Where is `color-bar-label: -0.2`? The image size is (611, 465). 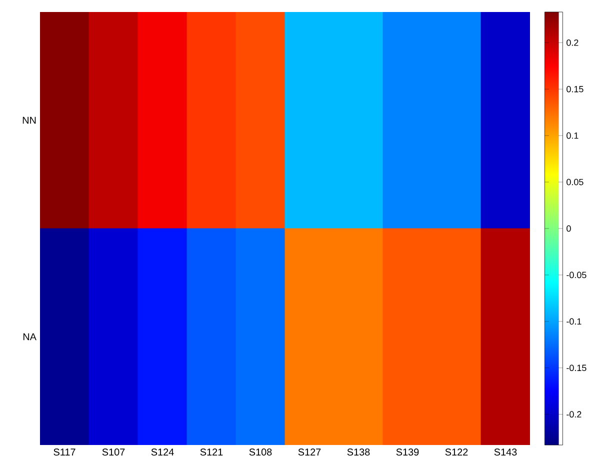
color-bar-label: -0.2 is located at coordinates (574, 414).